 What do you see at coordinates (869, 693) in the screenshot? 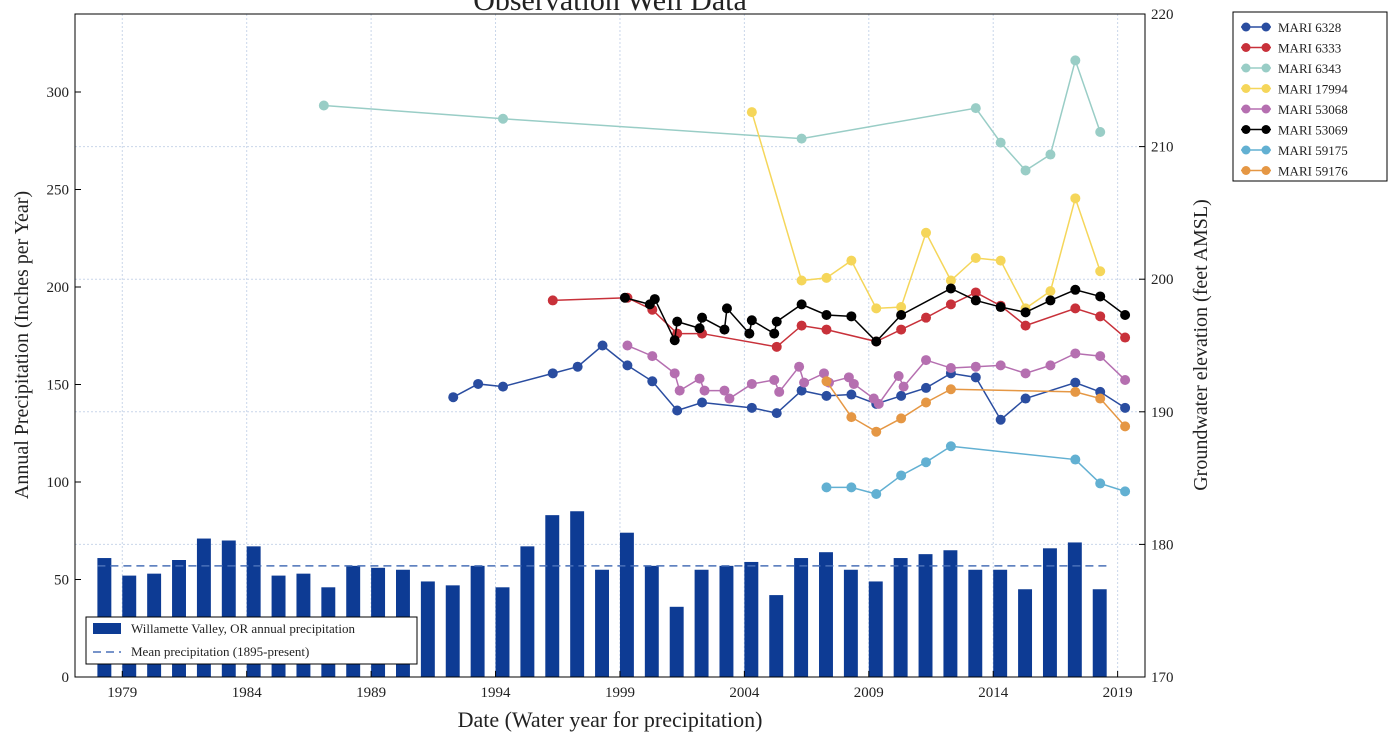
I see `x-tick-label: 2009` at bounding box center [869, 693].